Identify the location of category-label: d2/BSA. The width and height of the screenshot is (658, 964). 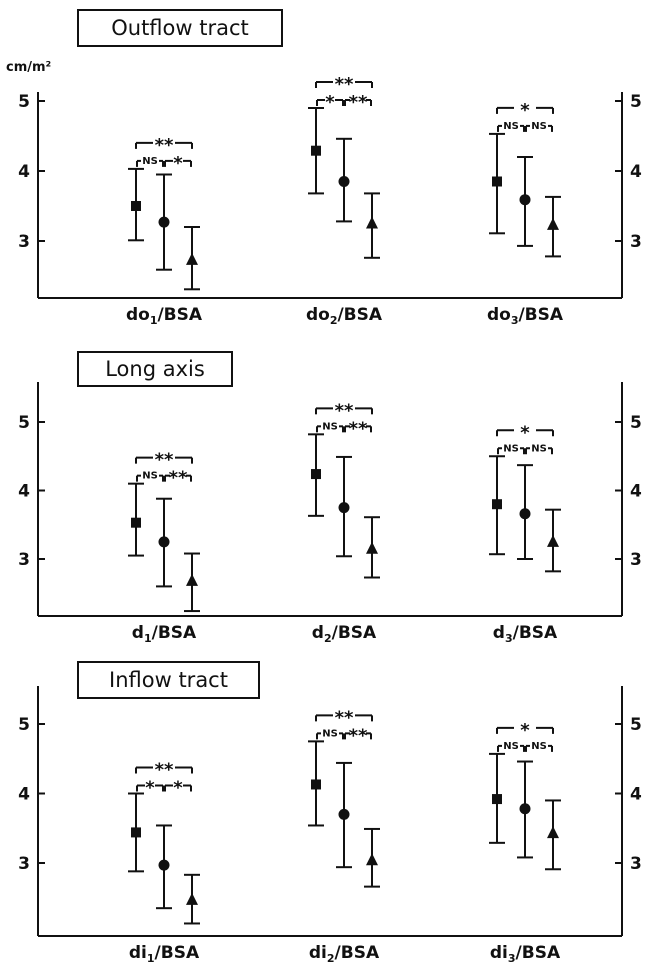
(344, 634).